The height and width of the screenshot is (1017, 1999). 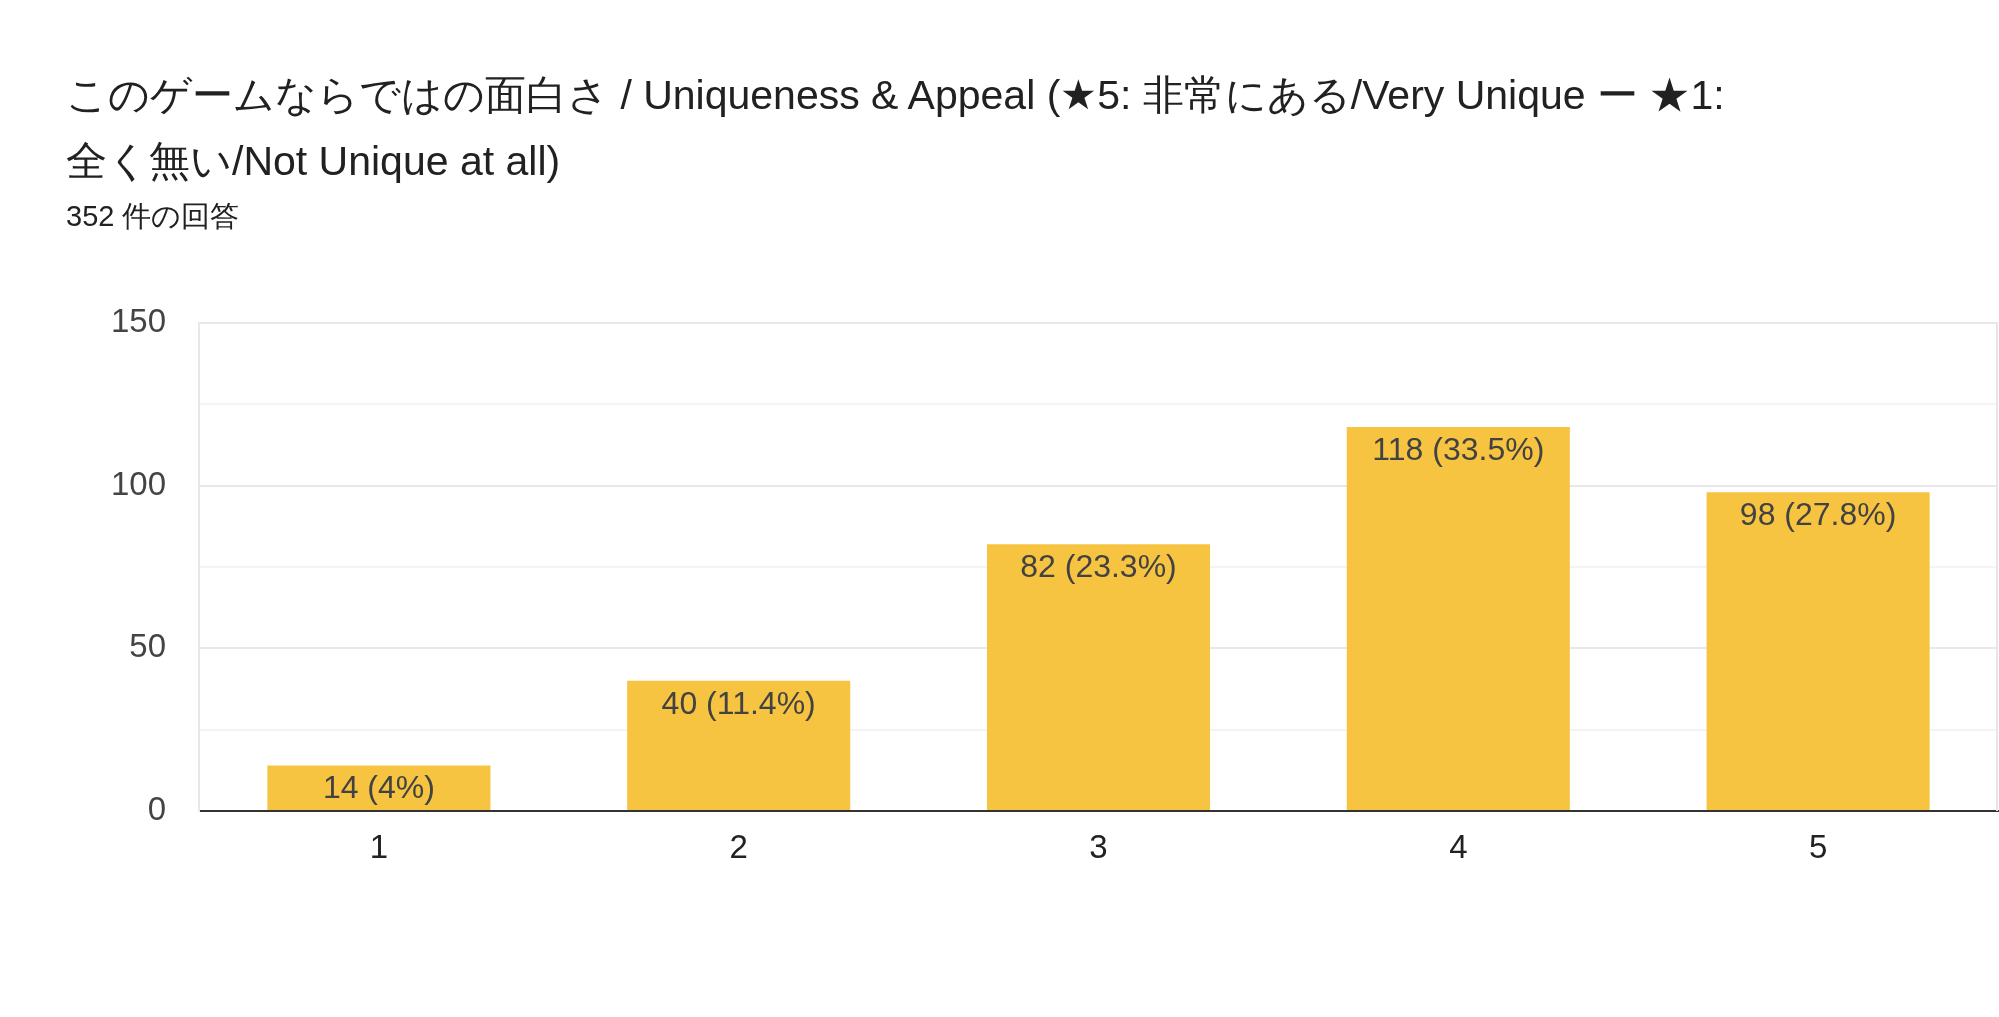 I want to click on y-tick-label: 0, so click(x=156, y=809).